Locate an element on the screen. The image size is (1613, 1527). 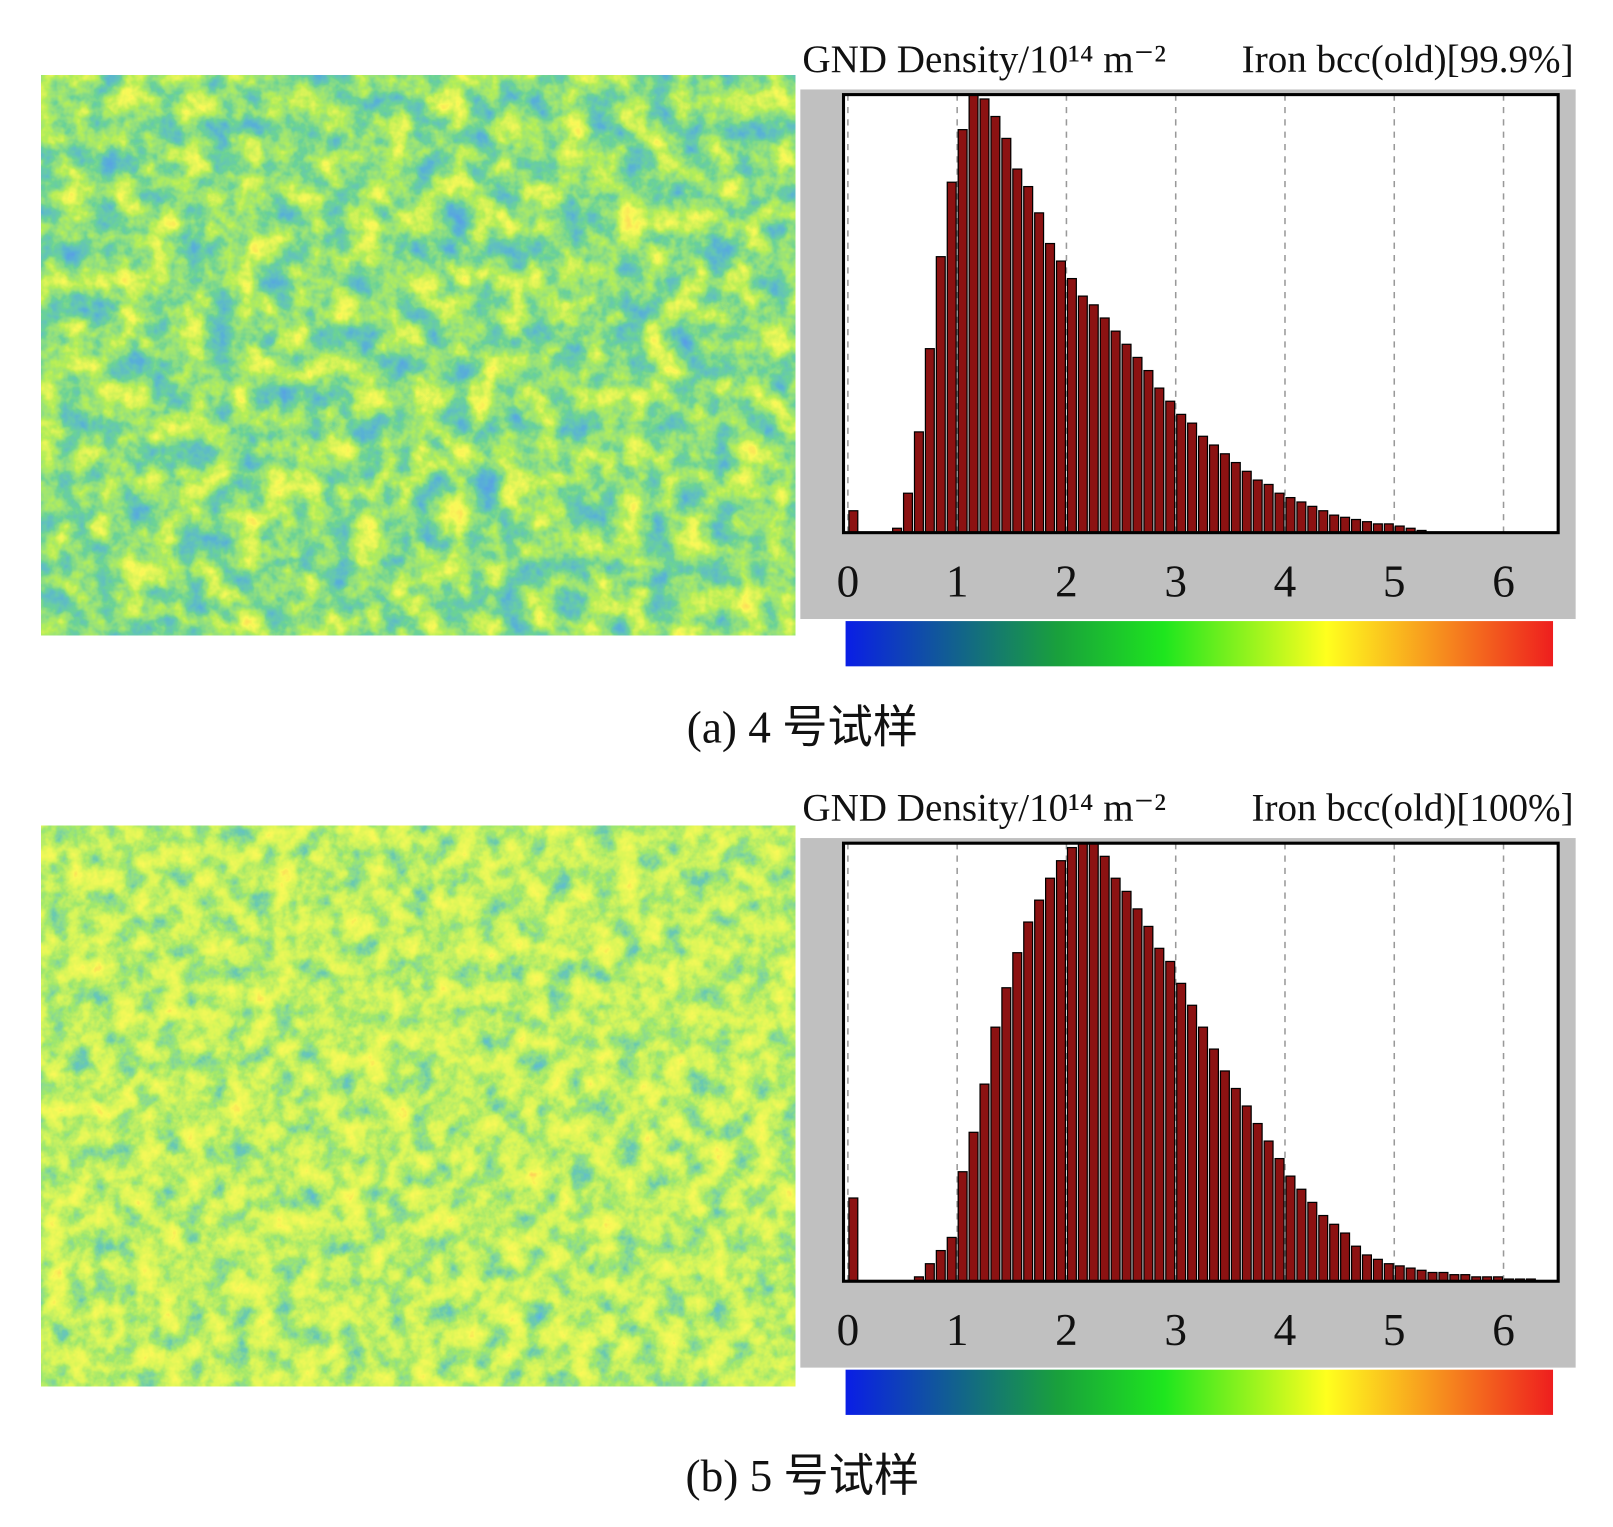
x-tick-label: 5 is located at coordinates (1394, 1330).